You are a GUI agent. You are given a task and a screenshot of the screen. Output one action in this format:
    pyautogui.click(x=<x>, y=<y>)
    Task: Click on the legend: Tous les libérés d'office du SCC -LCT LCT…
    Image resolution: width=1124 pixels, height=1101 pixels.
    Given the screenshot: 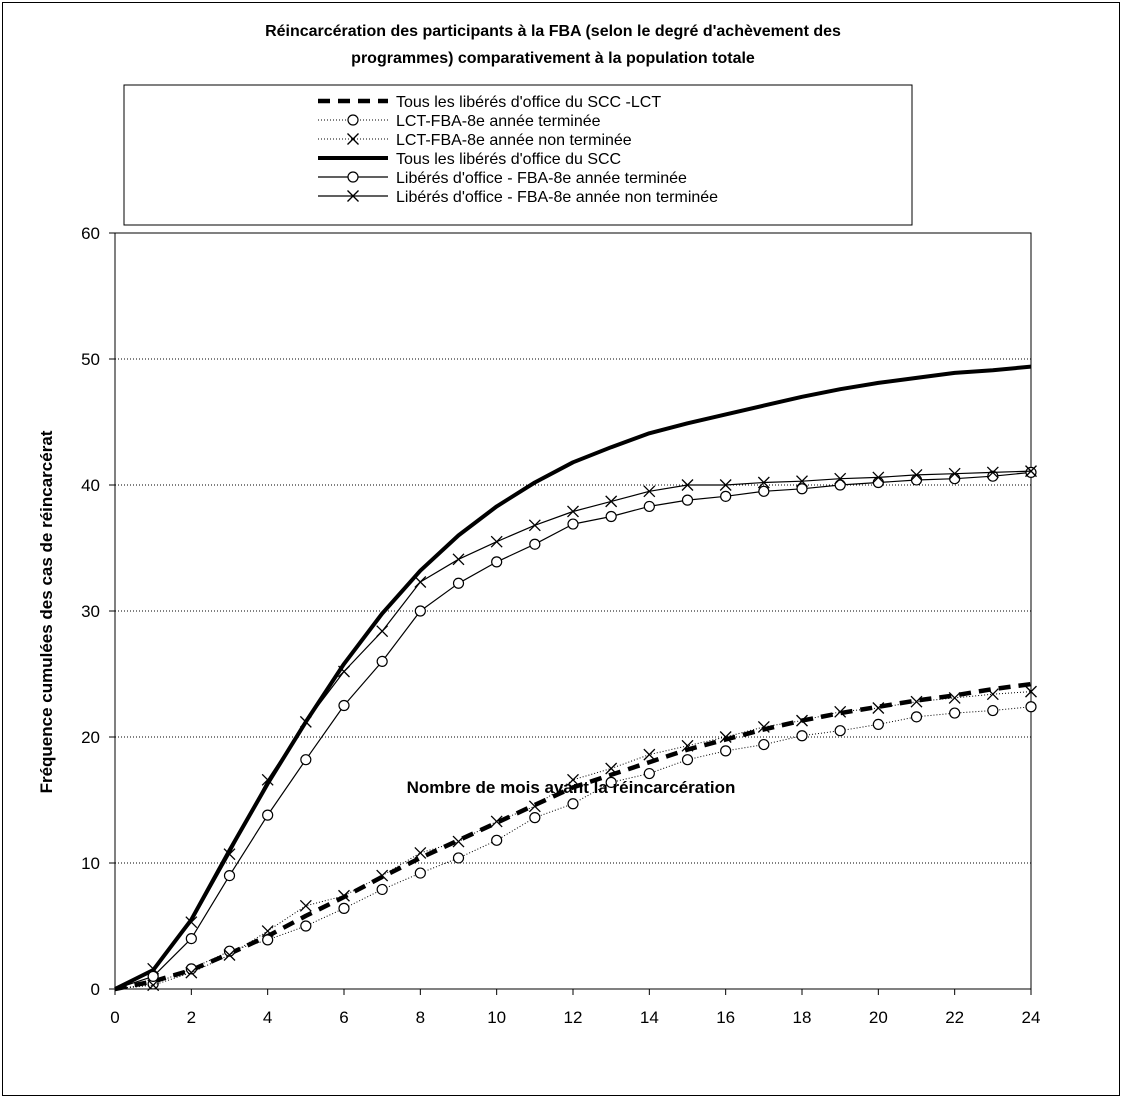 What is the action you would take?
    pyautogui.click(x=518, y=150)
    